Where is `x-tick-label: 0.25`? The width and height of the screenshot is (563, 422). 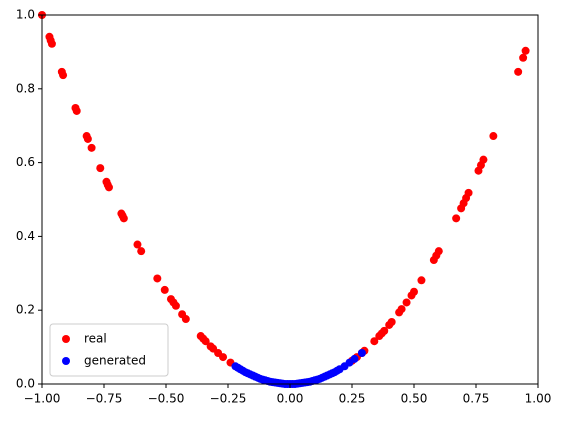
x-tick-label: 0.25 is located at coordinates (352, 399).